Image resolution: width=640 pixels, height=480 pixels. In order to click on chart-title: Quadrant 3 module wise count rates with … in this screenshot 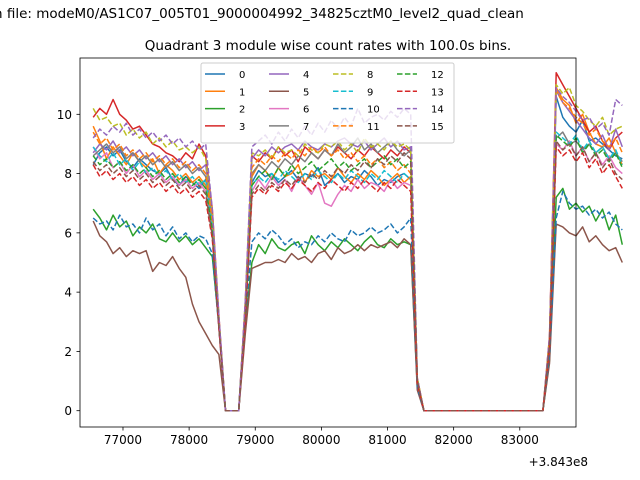, I will do `click(328, 46)`.